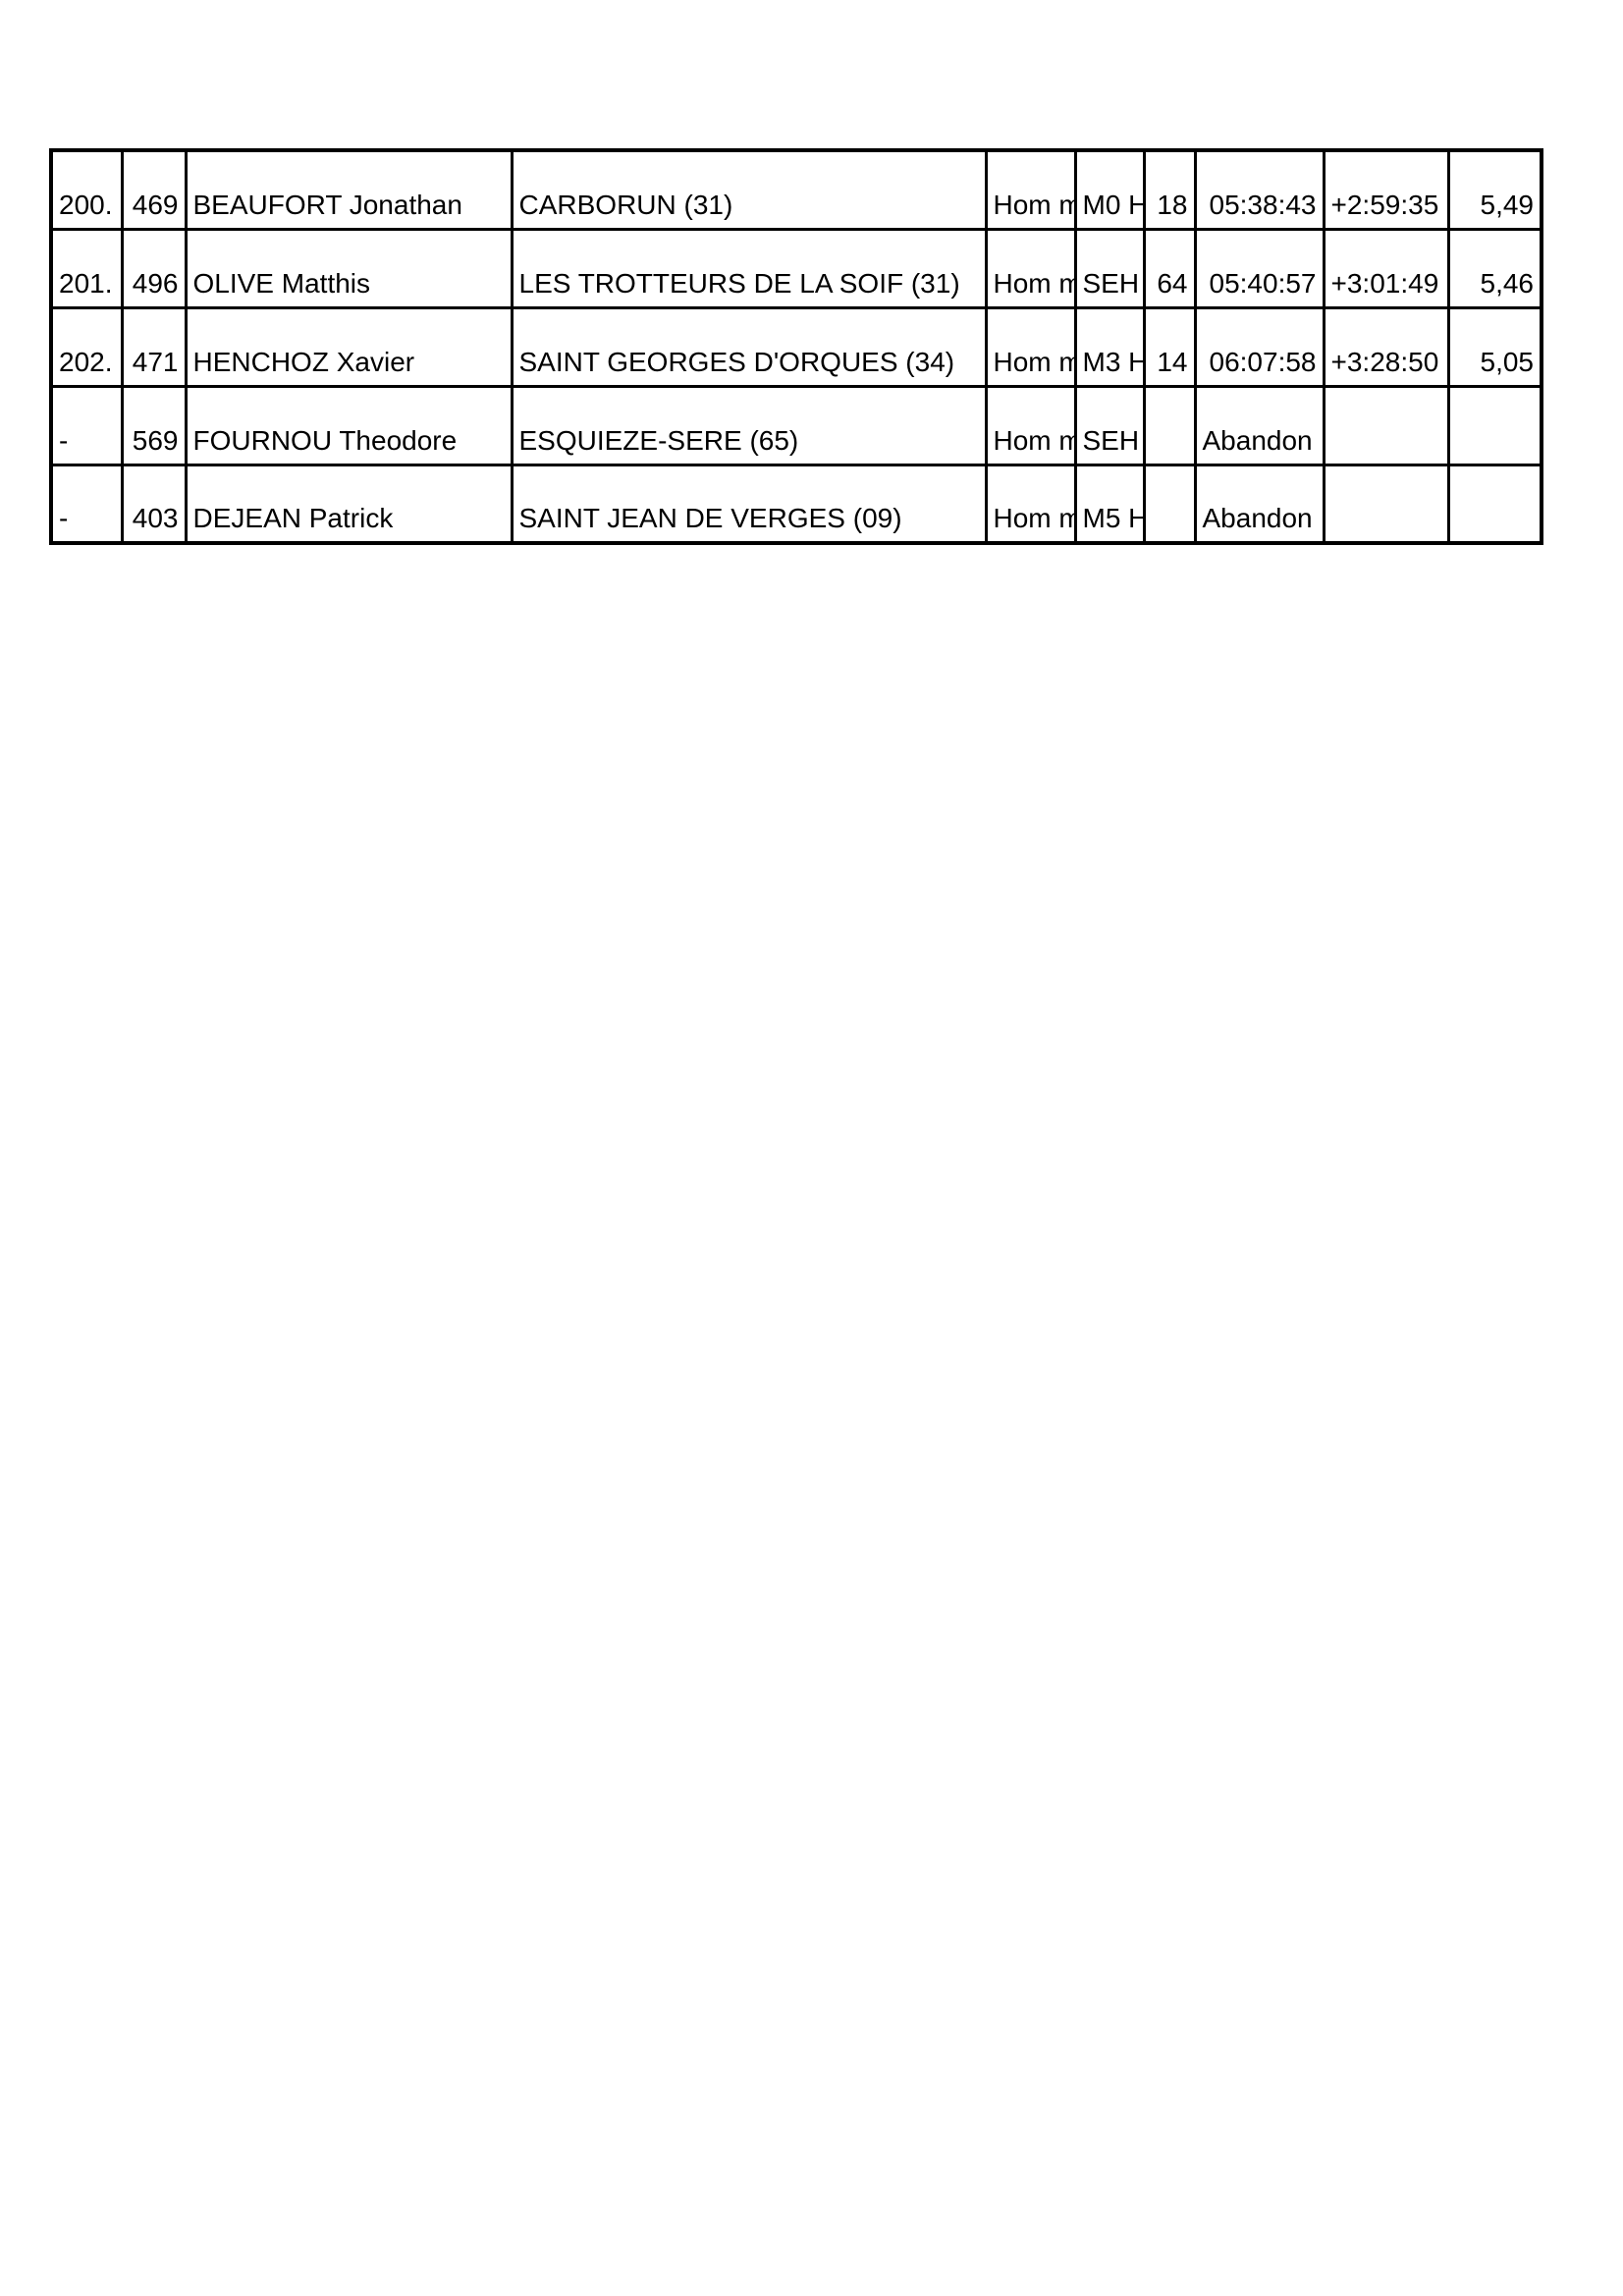  I want to click on cell-name: DEJEAN Patrick, so click(349, 504).